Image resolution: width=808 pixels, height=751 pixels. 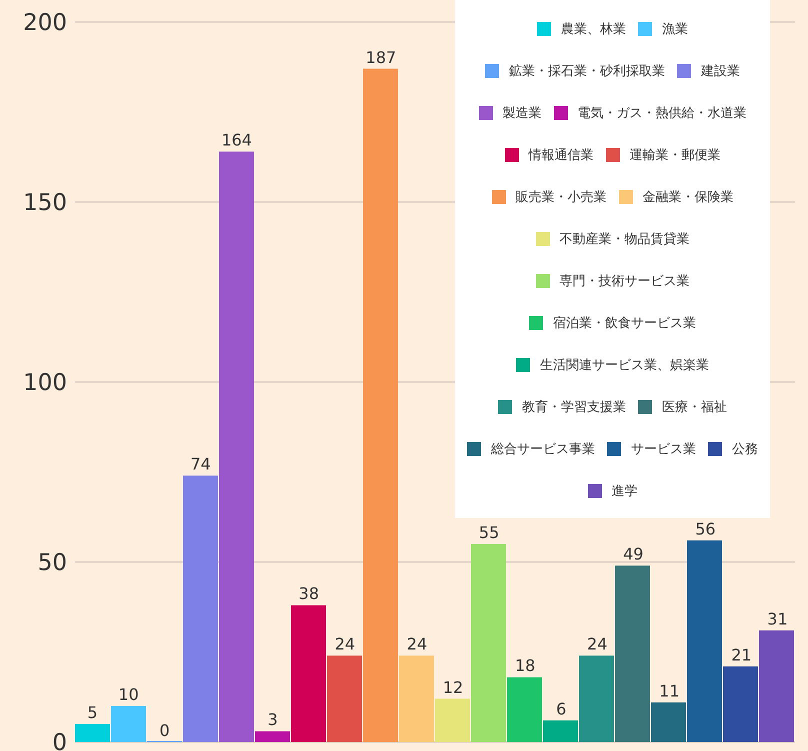 I want to click on legend-label: サービス業, so click(x=663, y=449).